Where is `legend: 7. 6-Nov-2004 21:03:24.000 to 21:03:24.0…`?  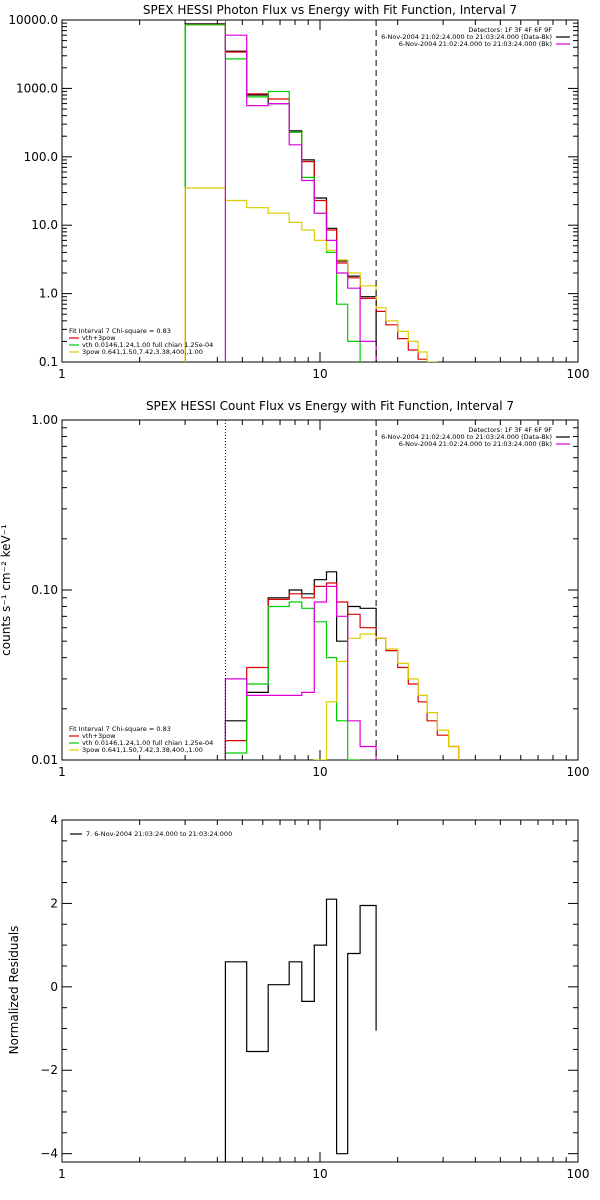 legend: 7. 6-Nov-2004 21:03:24.000 to 21:03:24.0… is located at coordinates (151, 834).